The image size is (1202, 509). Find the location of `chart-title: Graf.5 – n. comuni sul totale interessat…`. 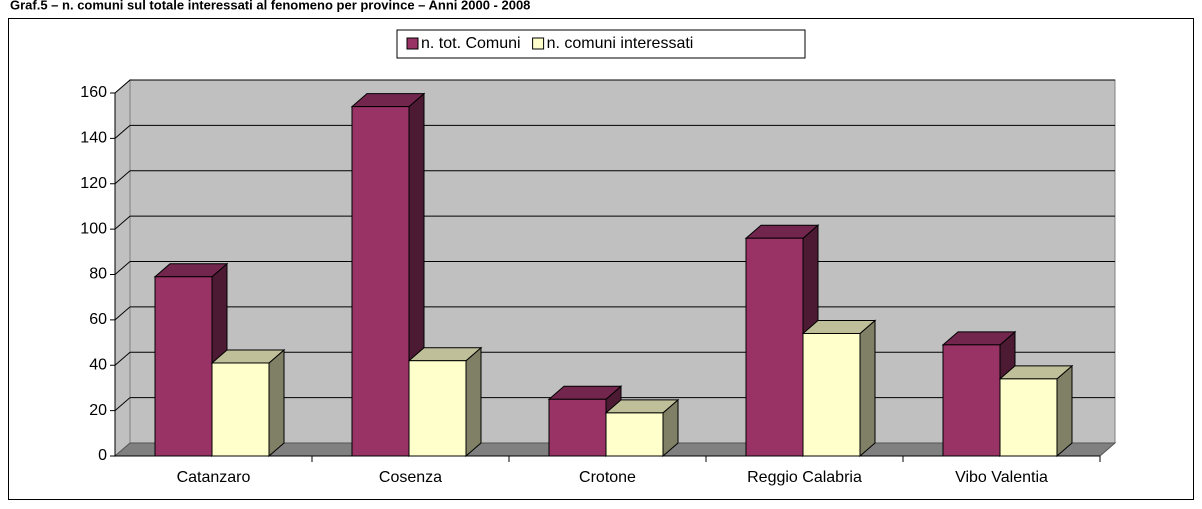

chart-title: Graf.5 – n. comuni sul totale interessat… is located at coordinates (270, 6).